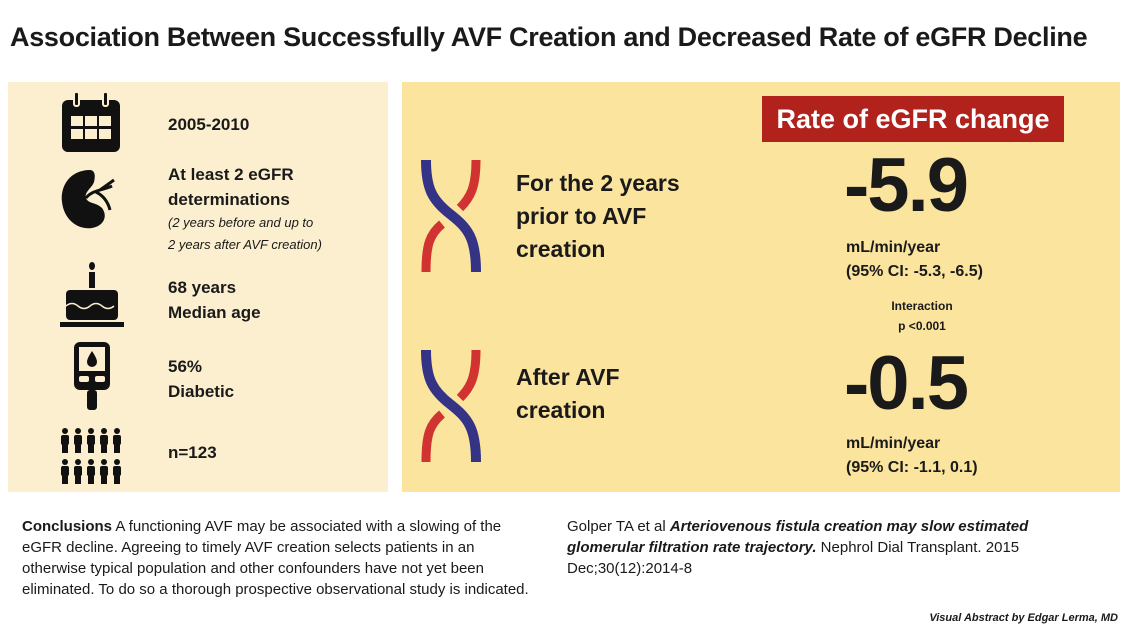 This screenshot has width=1130, height=636. What do you see at coordinates (67, 526) in the screenshot?
I see `conclusions-label: Conclusions` at bounding box center [67, 526].